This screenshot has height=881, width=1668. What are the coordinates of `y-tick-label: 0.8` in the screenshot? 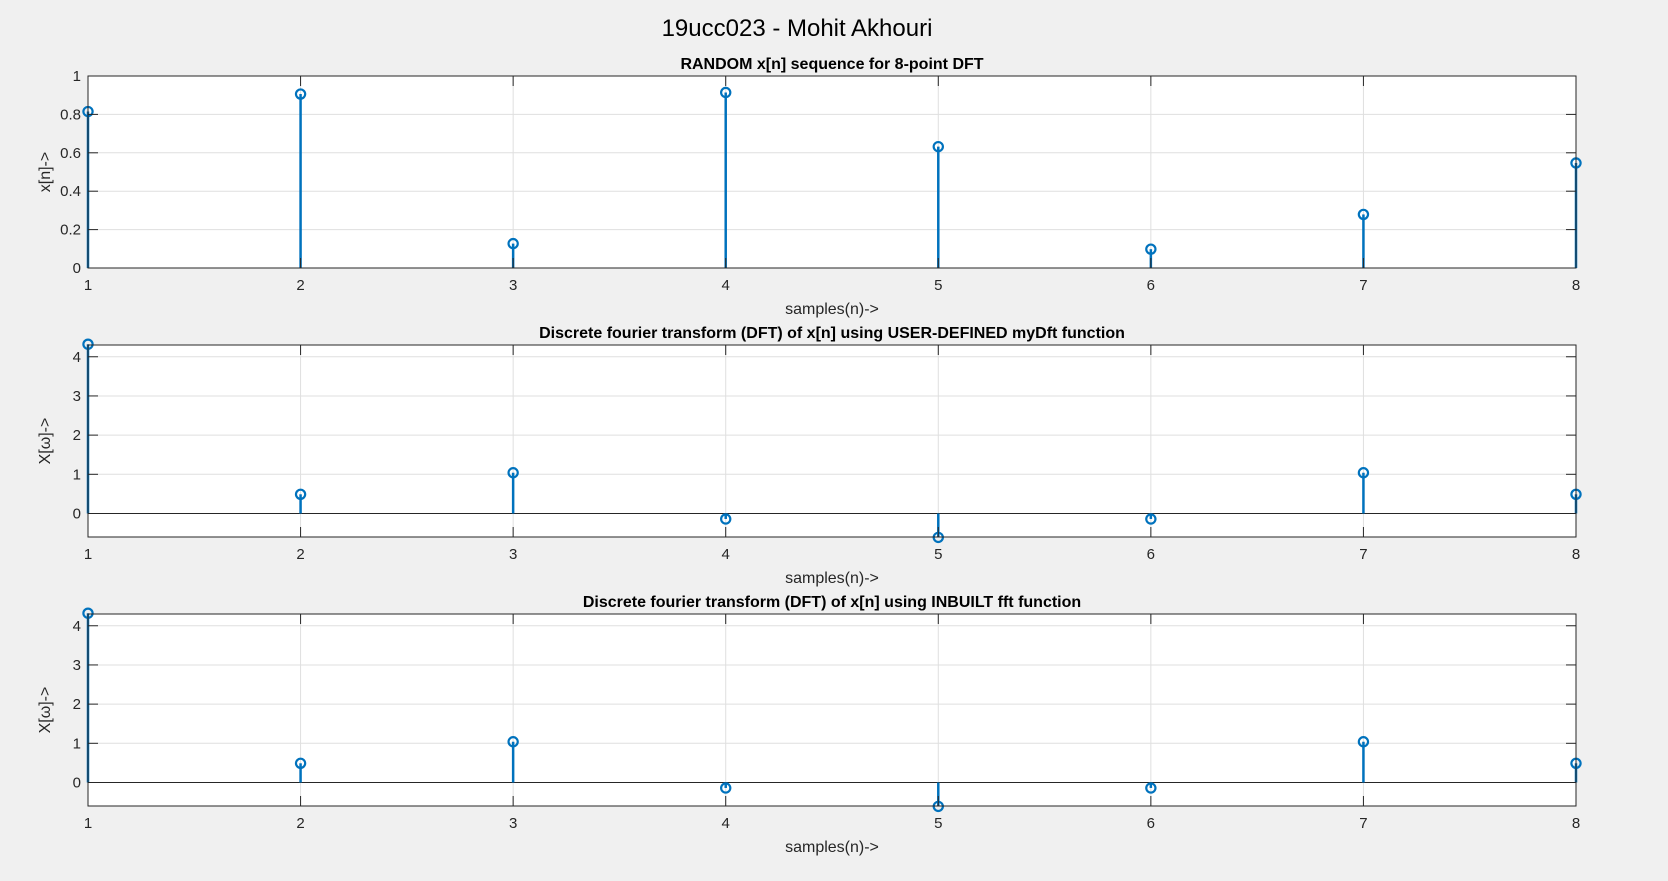 It's located at (70, 114).